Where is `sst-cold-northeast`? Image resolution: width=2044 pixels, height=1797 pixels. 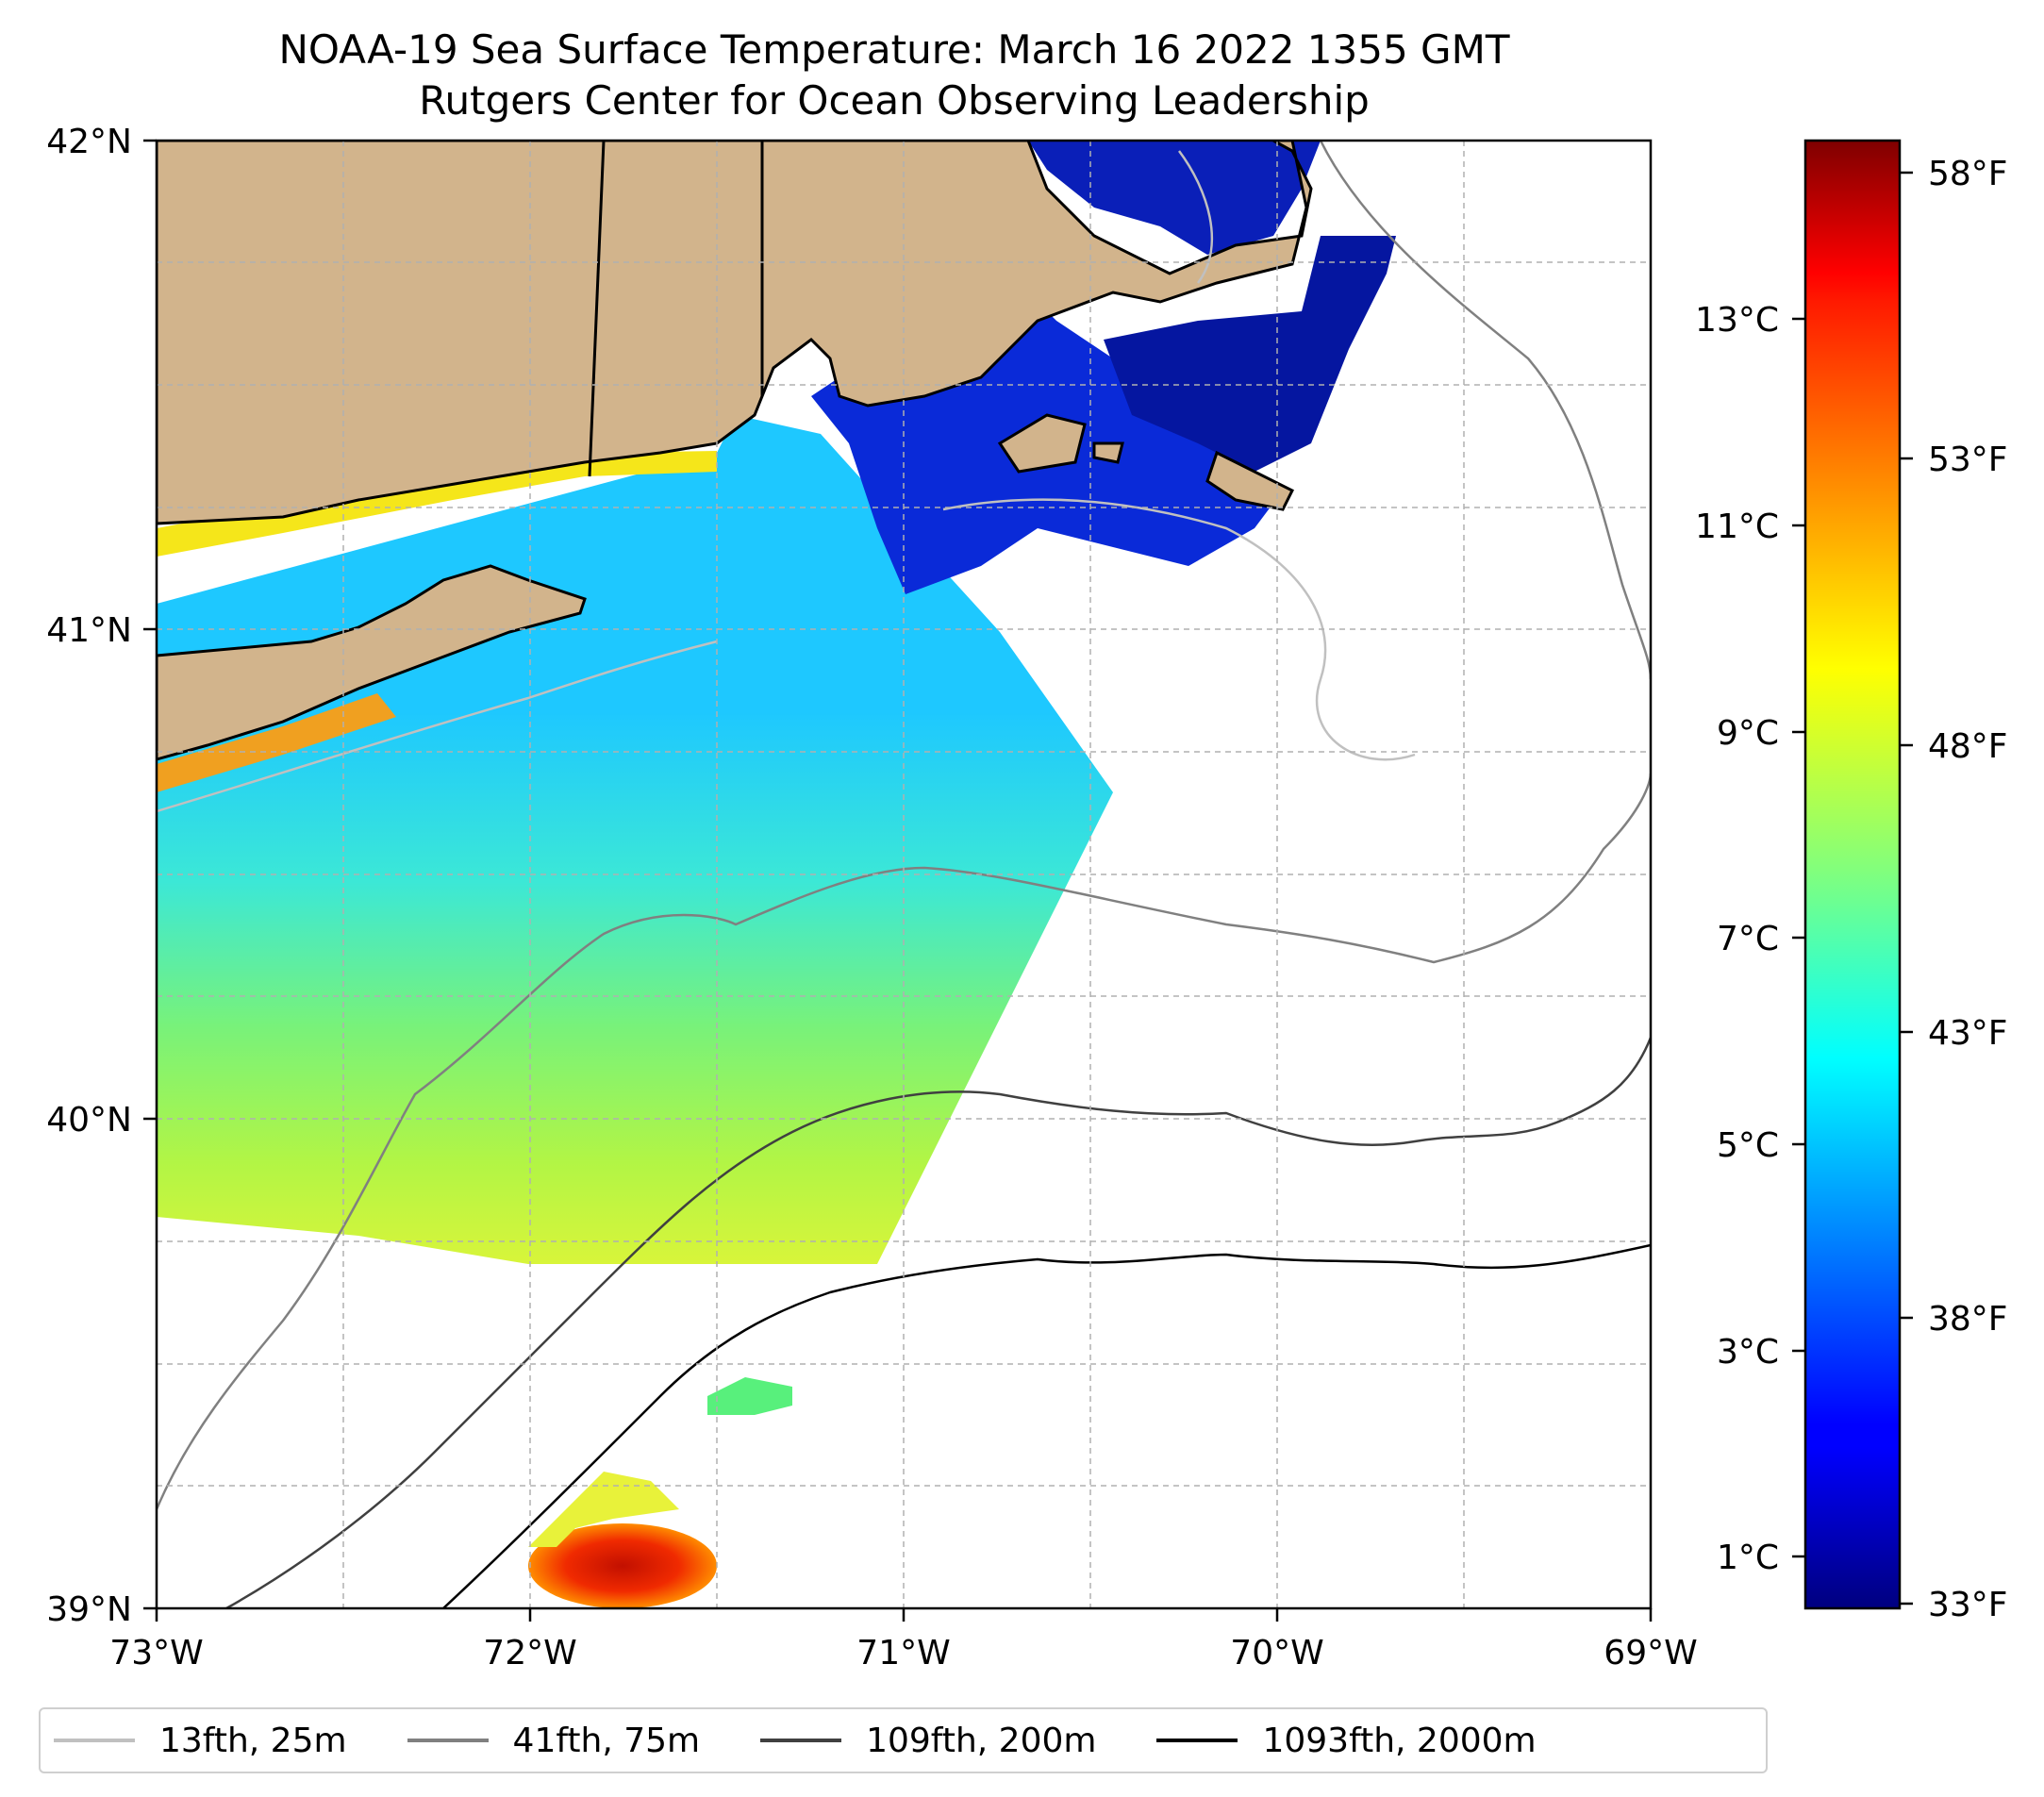
sst-cold-northeast is located at coordinates (1250, 354).